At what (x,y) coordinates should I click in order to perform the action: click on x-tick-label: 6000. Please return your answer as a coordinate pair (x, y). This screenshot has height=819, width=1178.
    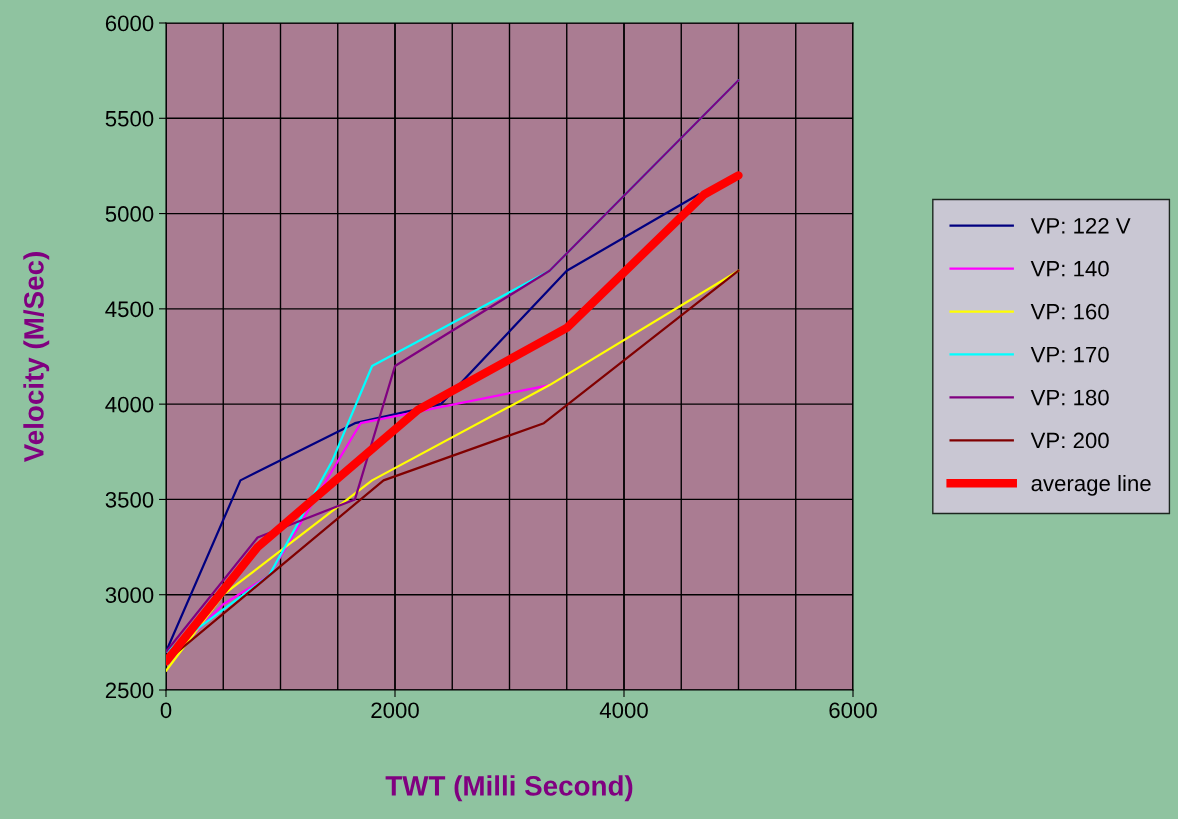
    Looking at the image, I should click on (853, 710).